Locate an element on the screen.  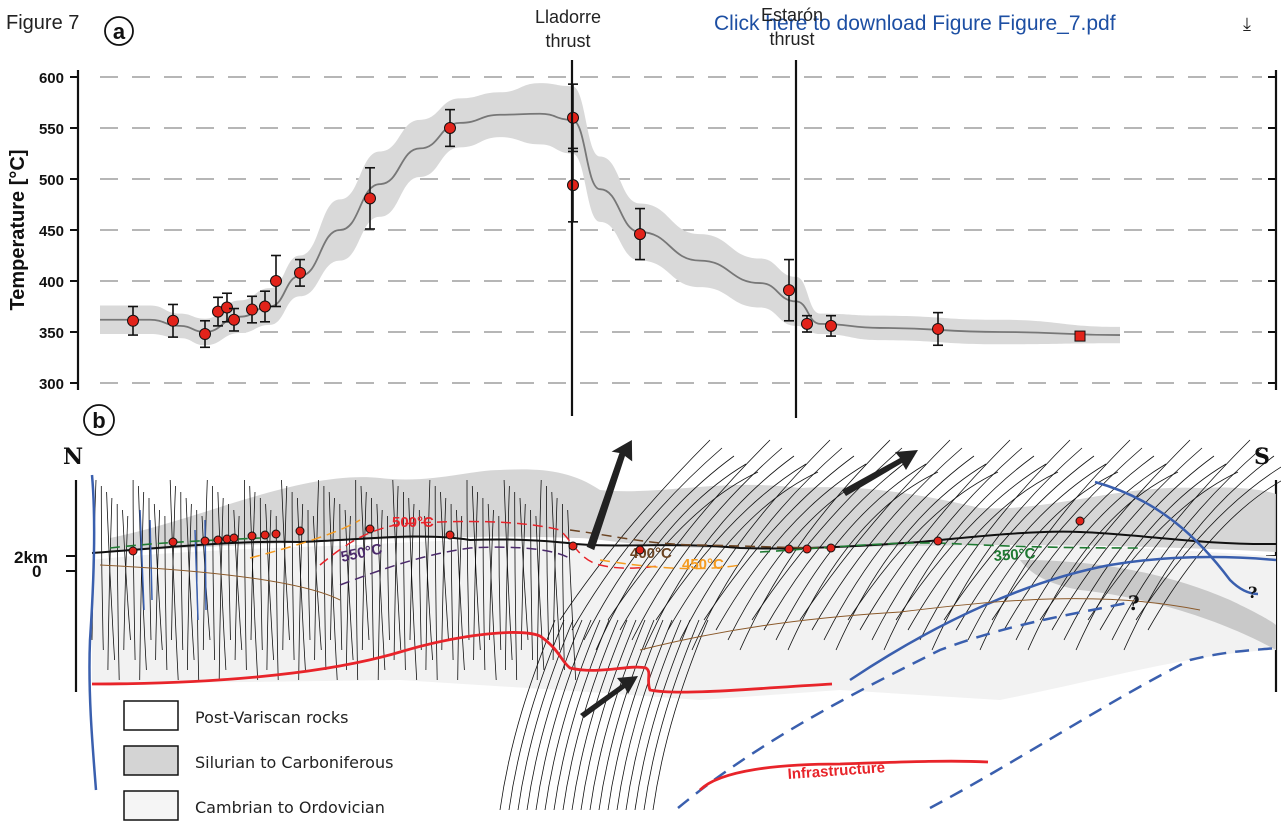
y-tick-label: 500 is located at coordinates (51, 180).